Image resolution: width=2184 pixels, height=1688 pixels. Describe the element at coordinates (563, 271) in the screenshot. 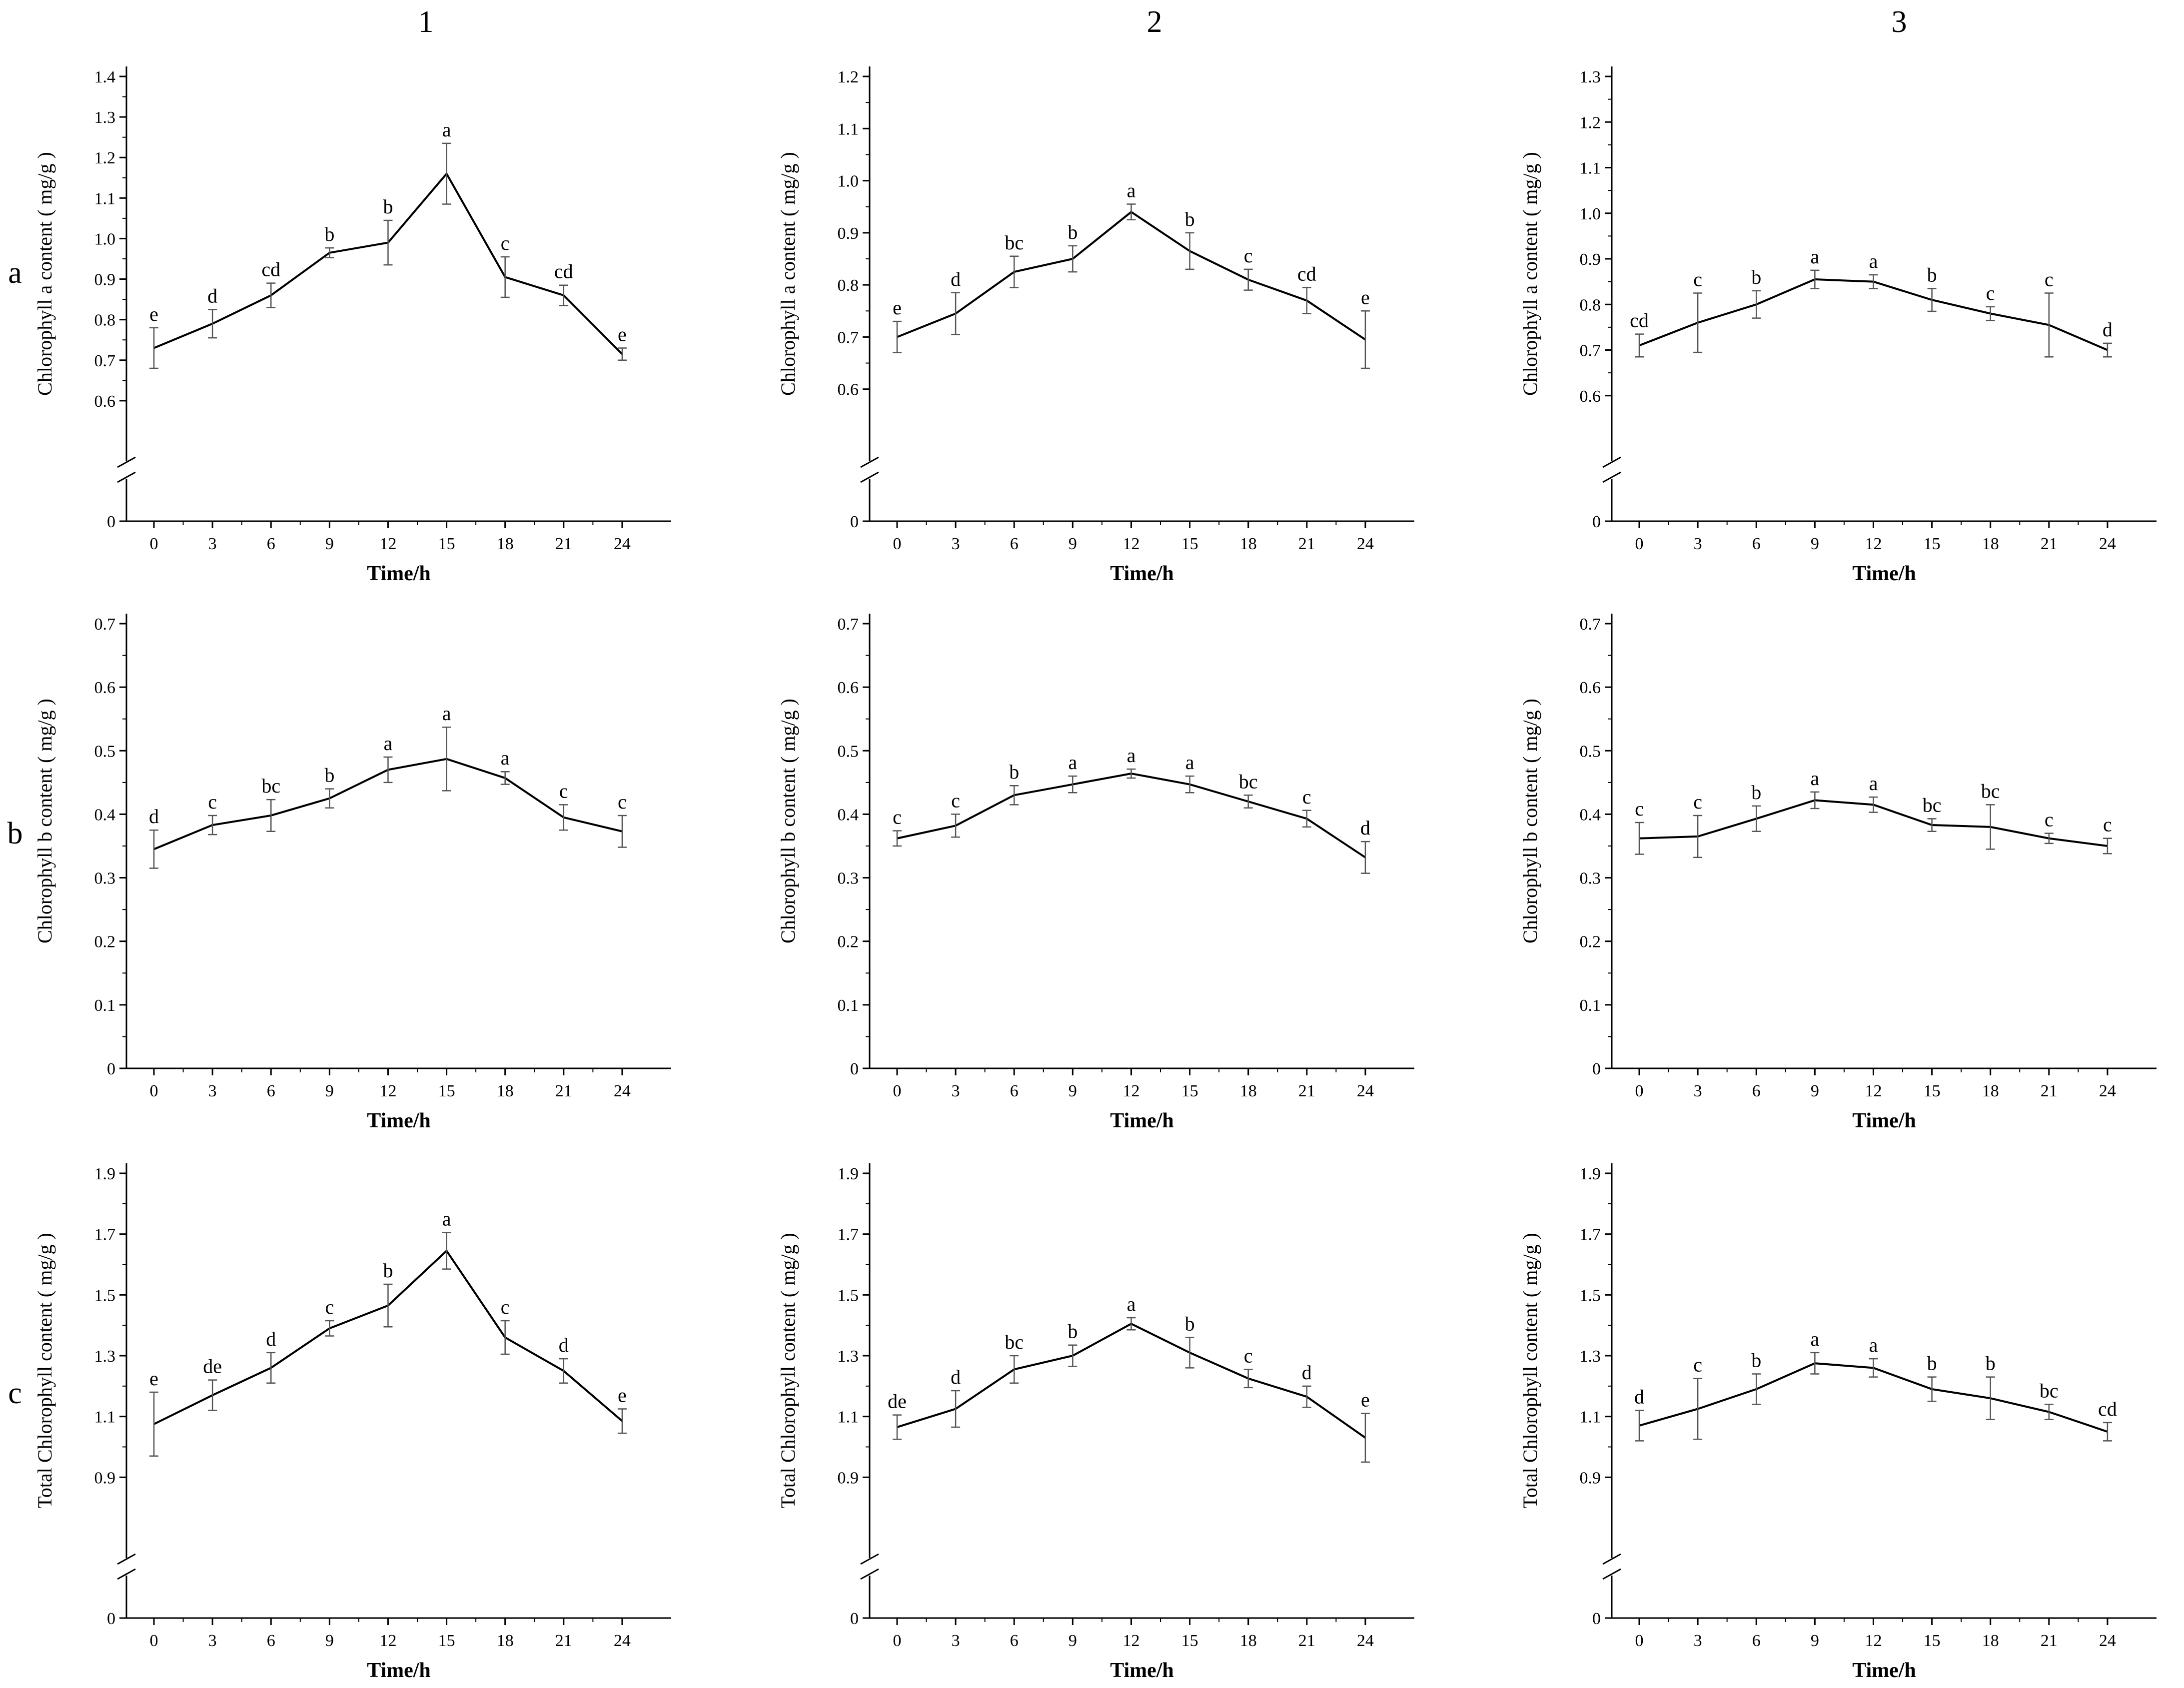

I see `significance-letter: cd` at that location.